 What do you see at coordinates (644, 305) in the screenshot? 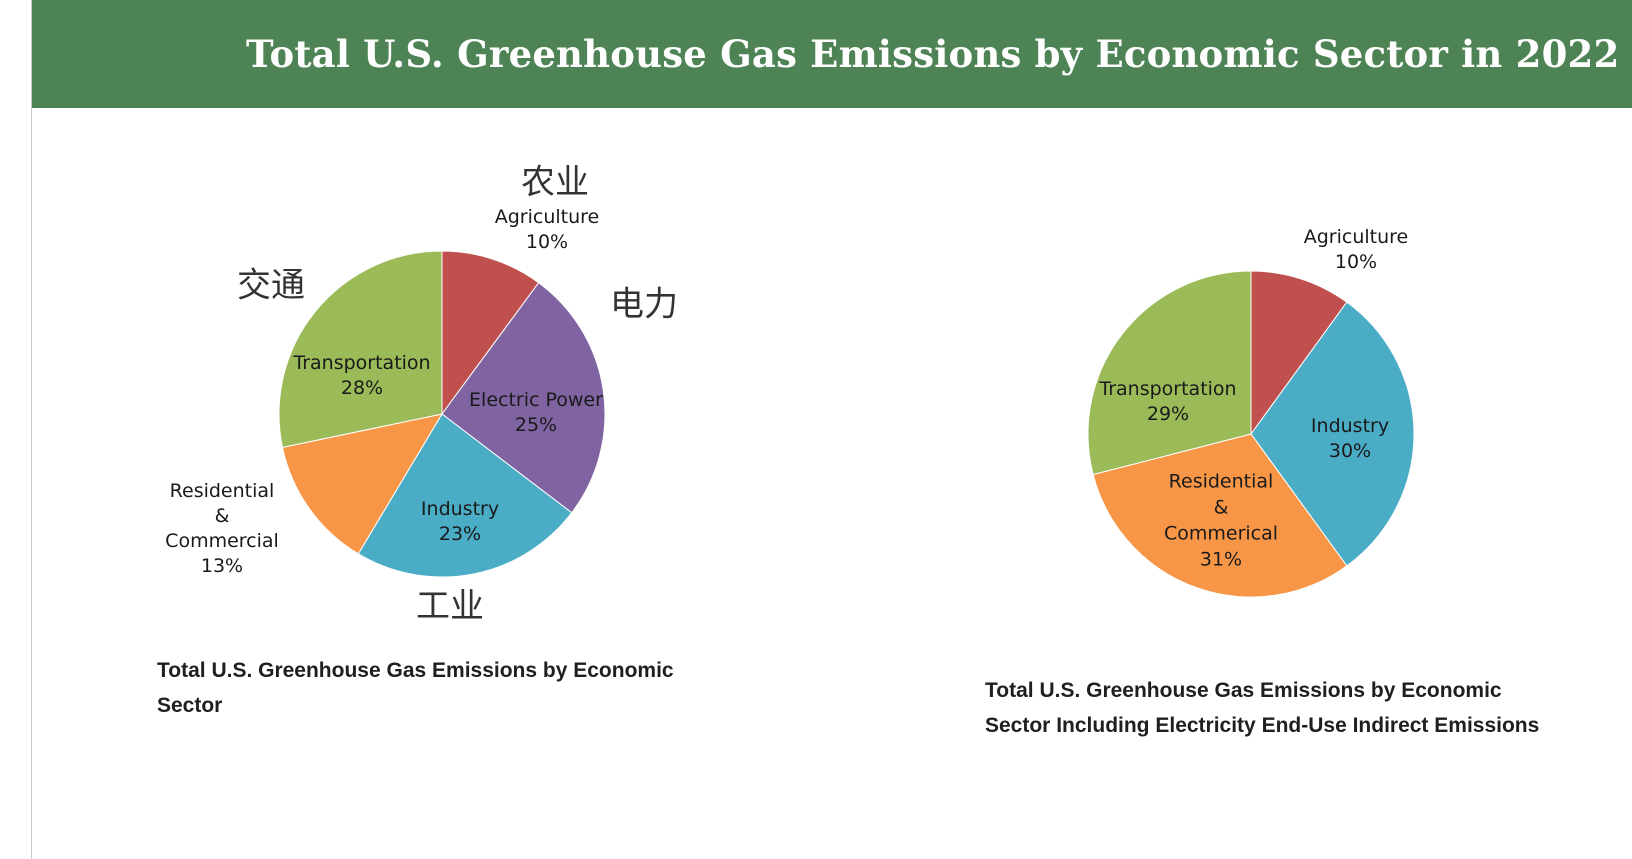
I see `annotation-chinese-electric-power: 电力` at bounding box center [644, 305].